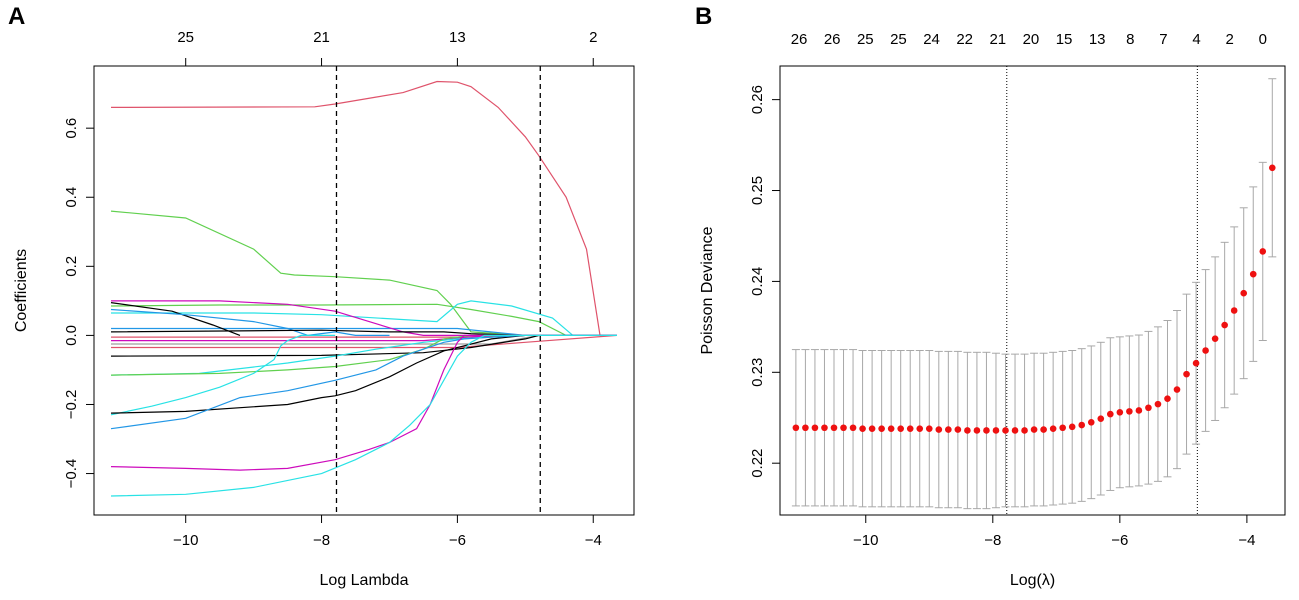 The width and height of the screenshot is (1299, 600). I want to click on panel-a-label: A, so click(16, 16).